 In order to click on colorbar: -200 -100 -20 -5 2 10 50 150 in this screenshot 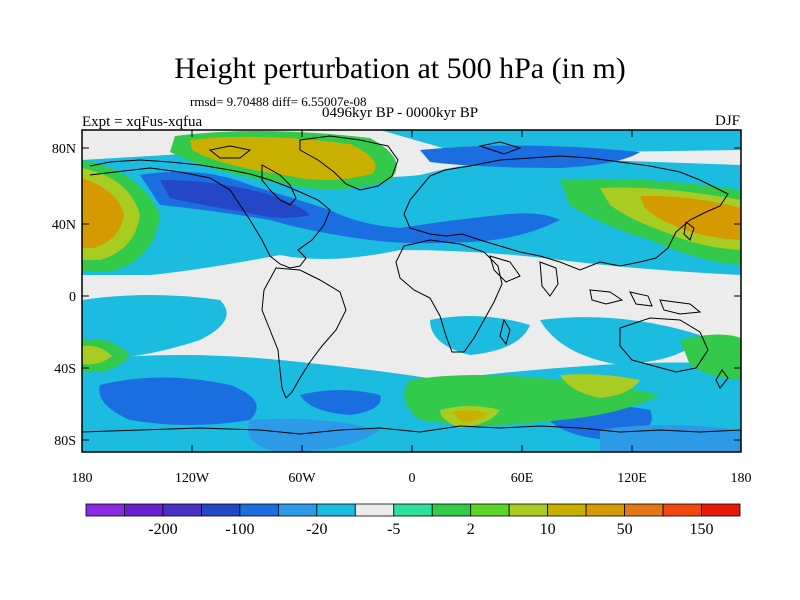, I will do `click(413, 520)`.